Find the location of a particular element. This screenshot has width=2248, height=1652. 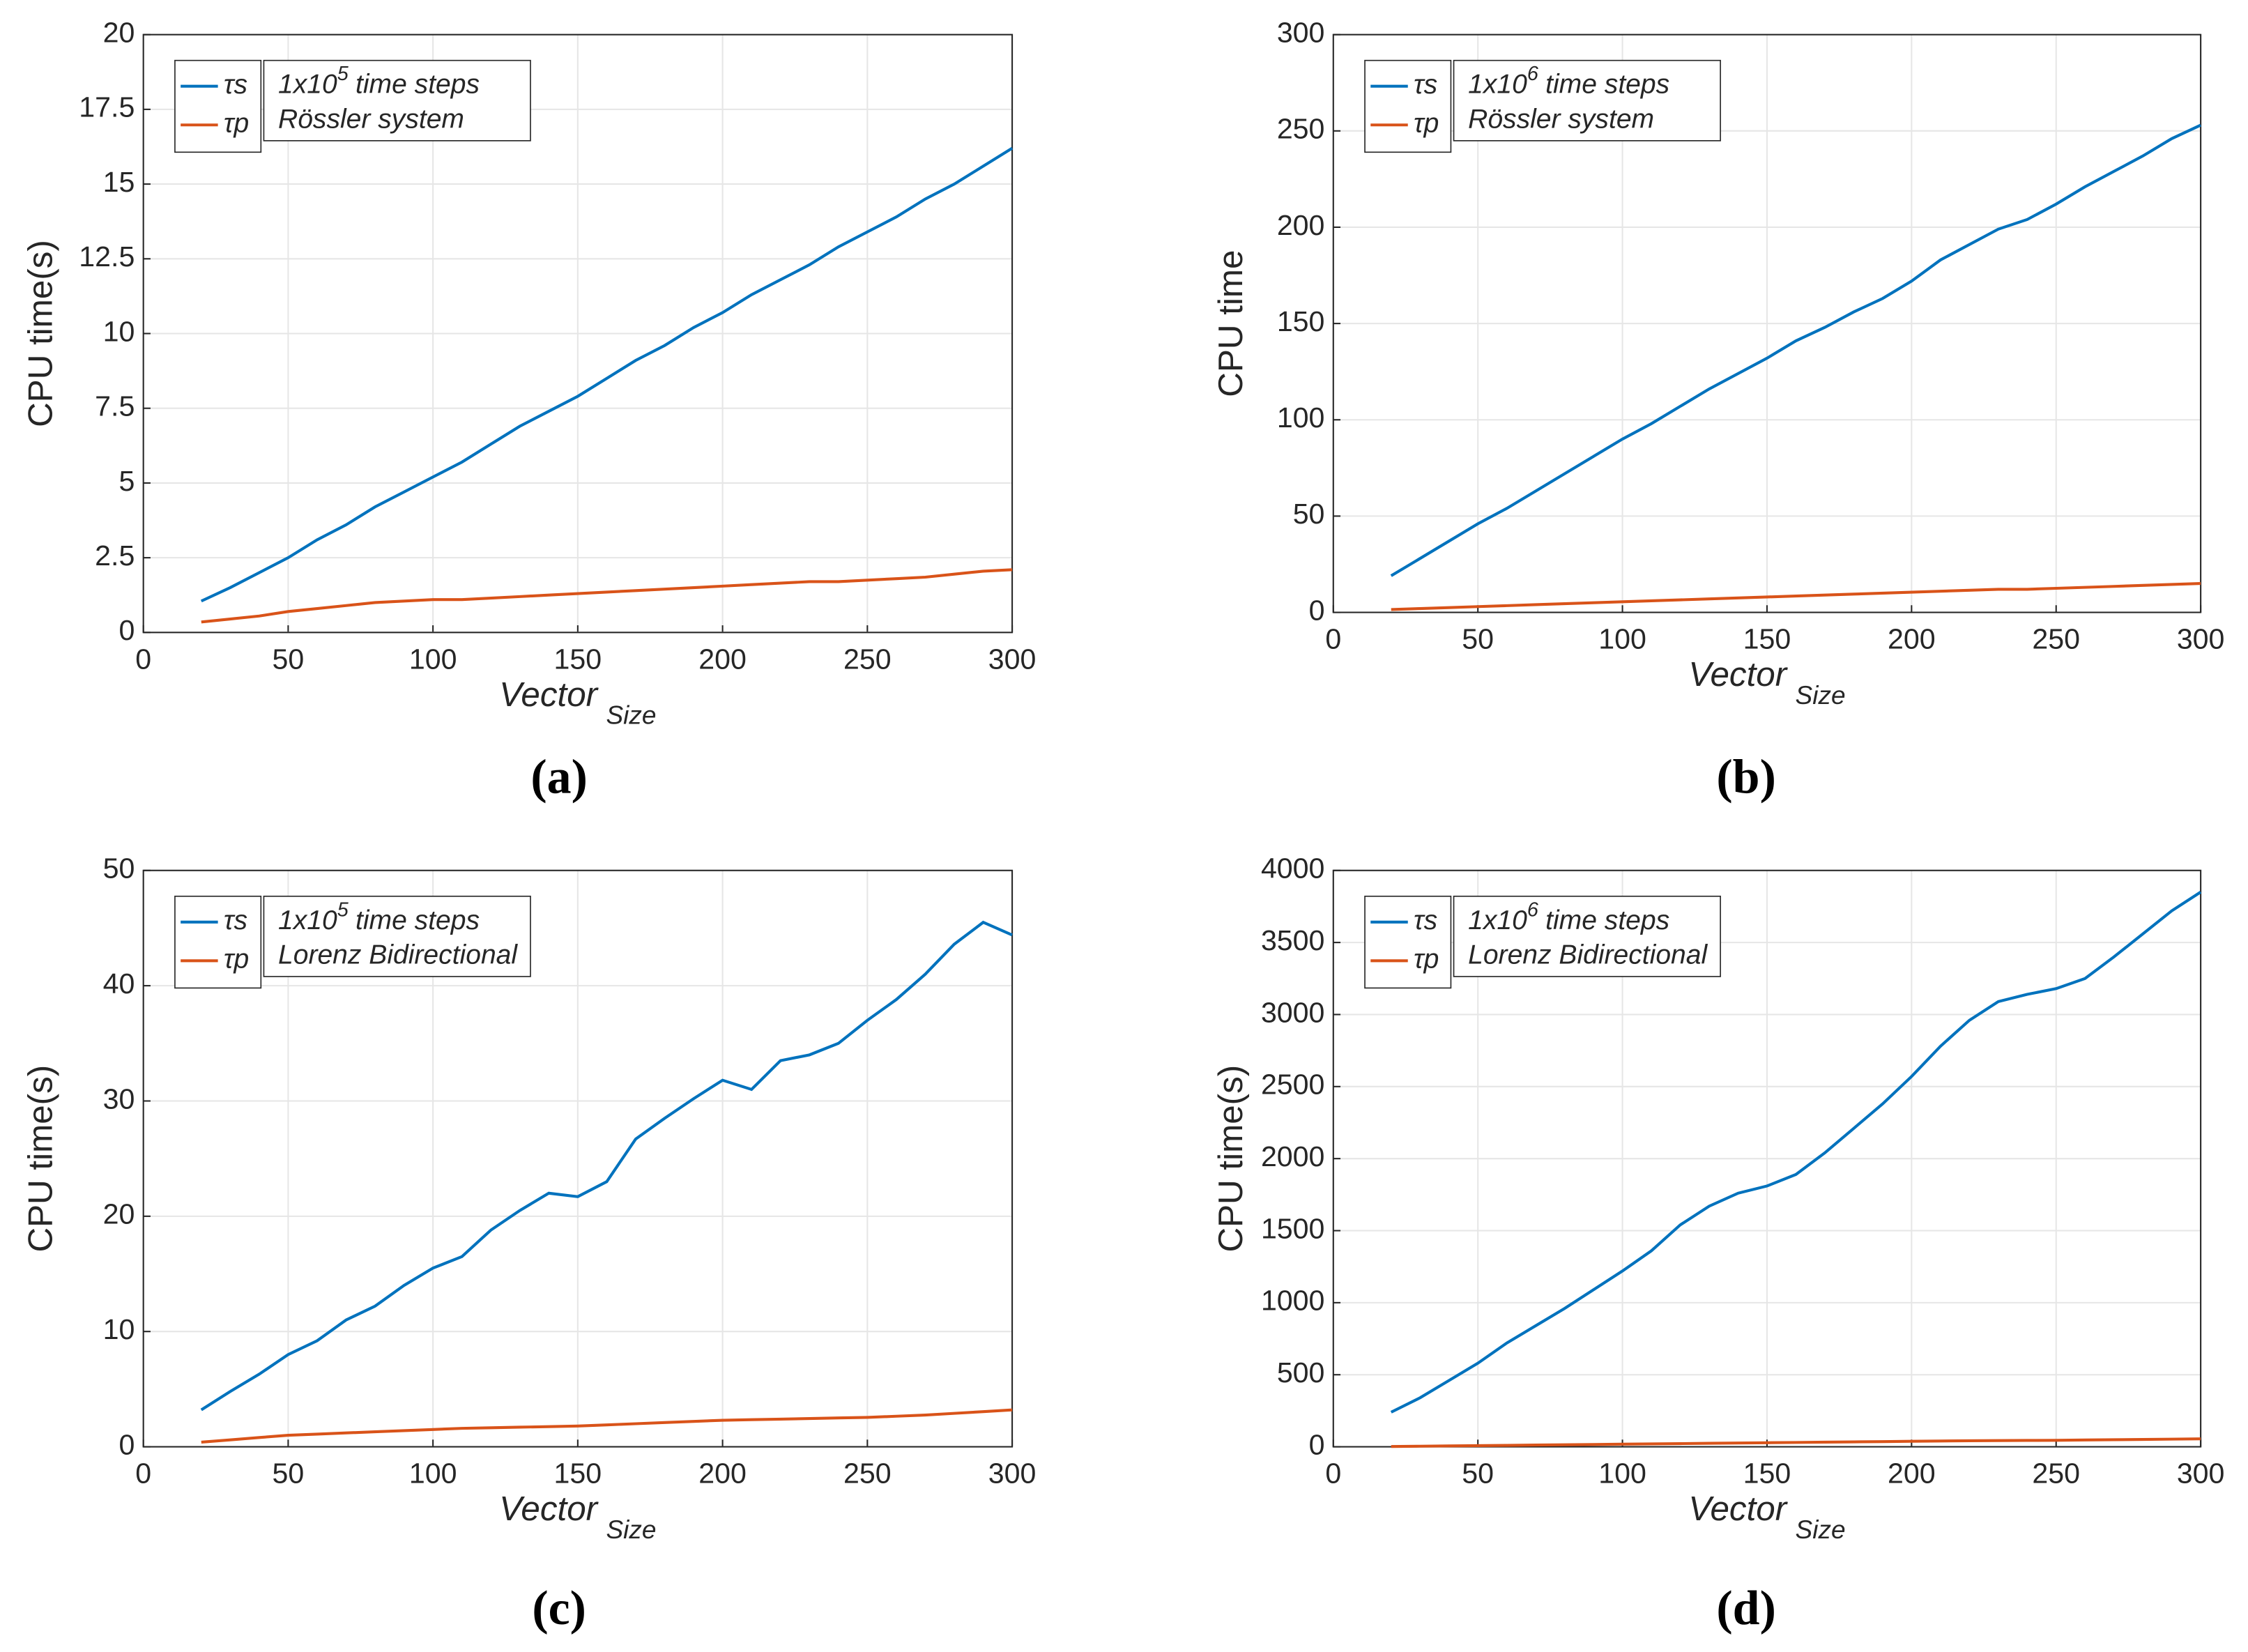

caption: (c) is located at coordinates (559, 1608).